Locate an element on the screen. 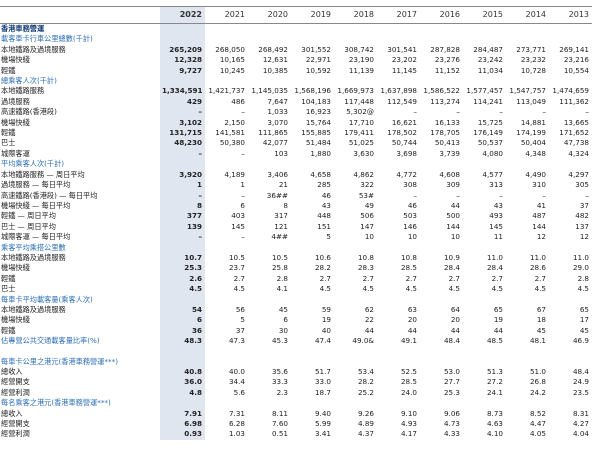 Image resolution: width=594 pixels, height=468 pixels. value-cell: 47.3 is located at coordinates (236, 341).